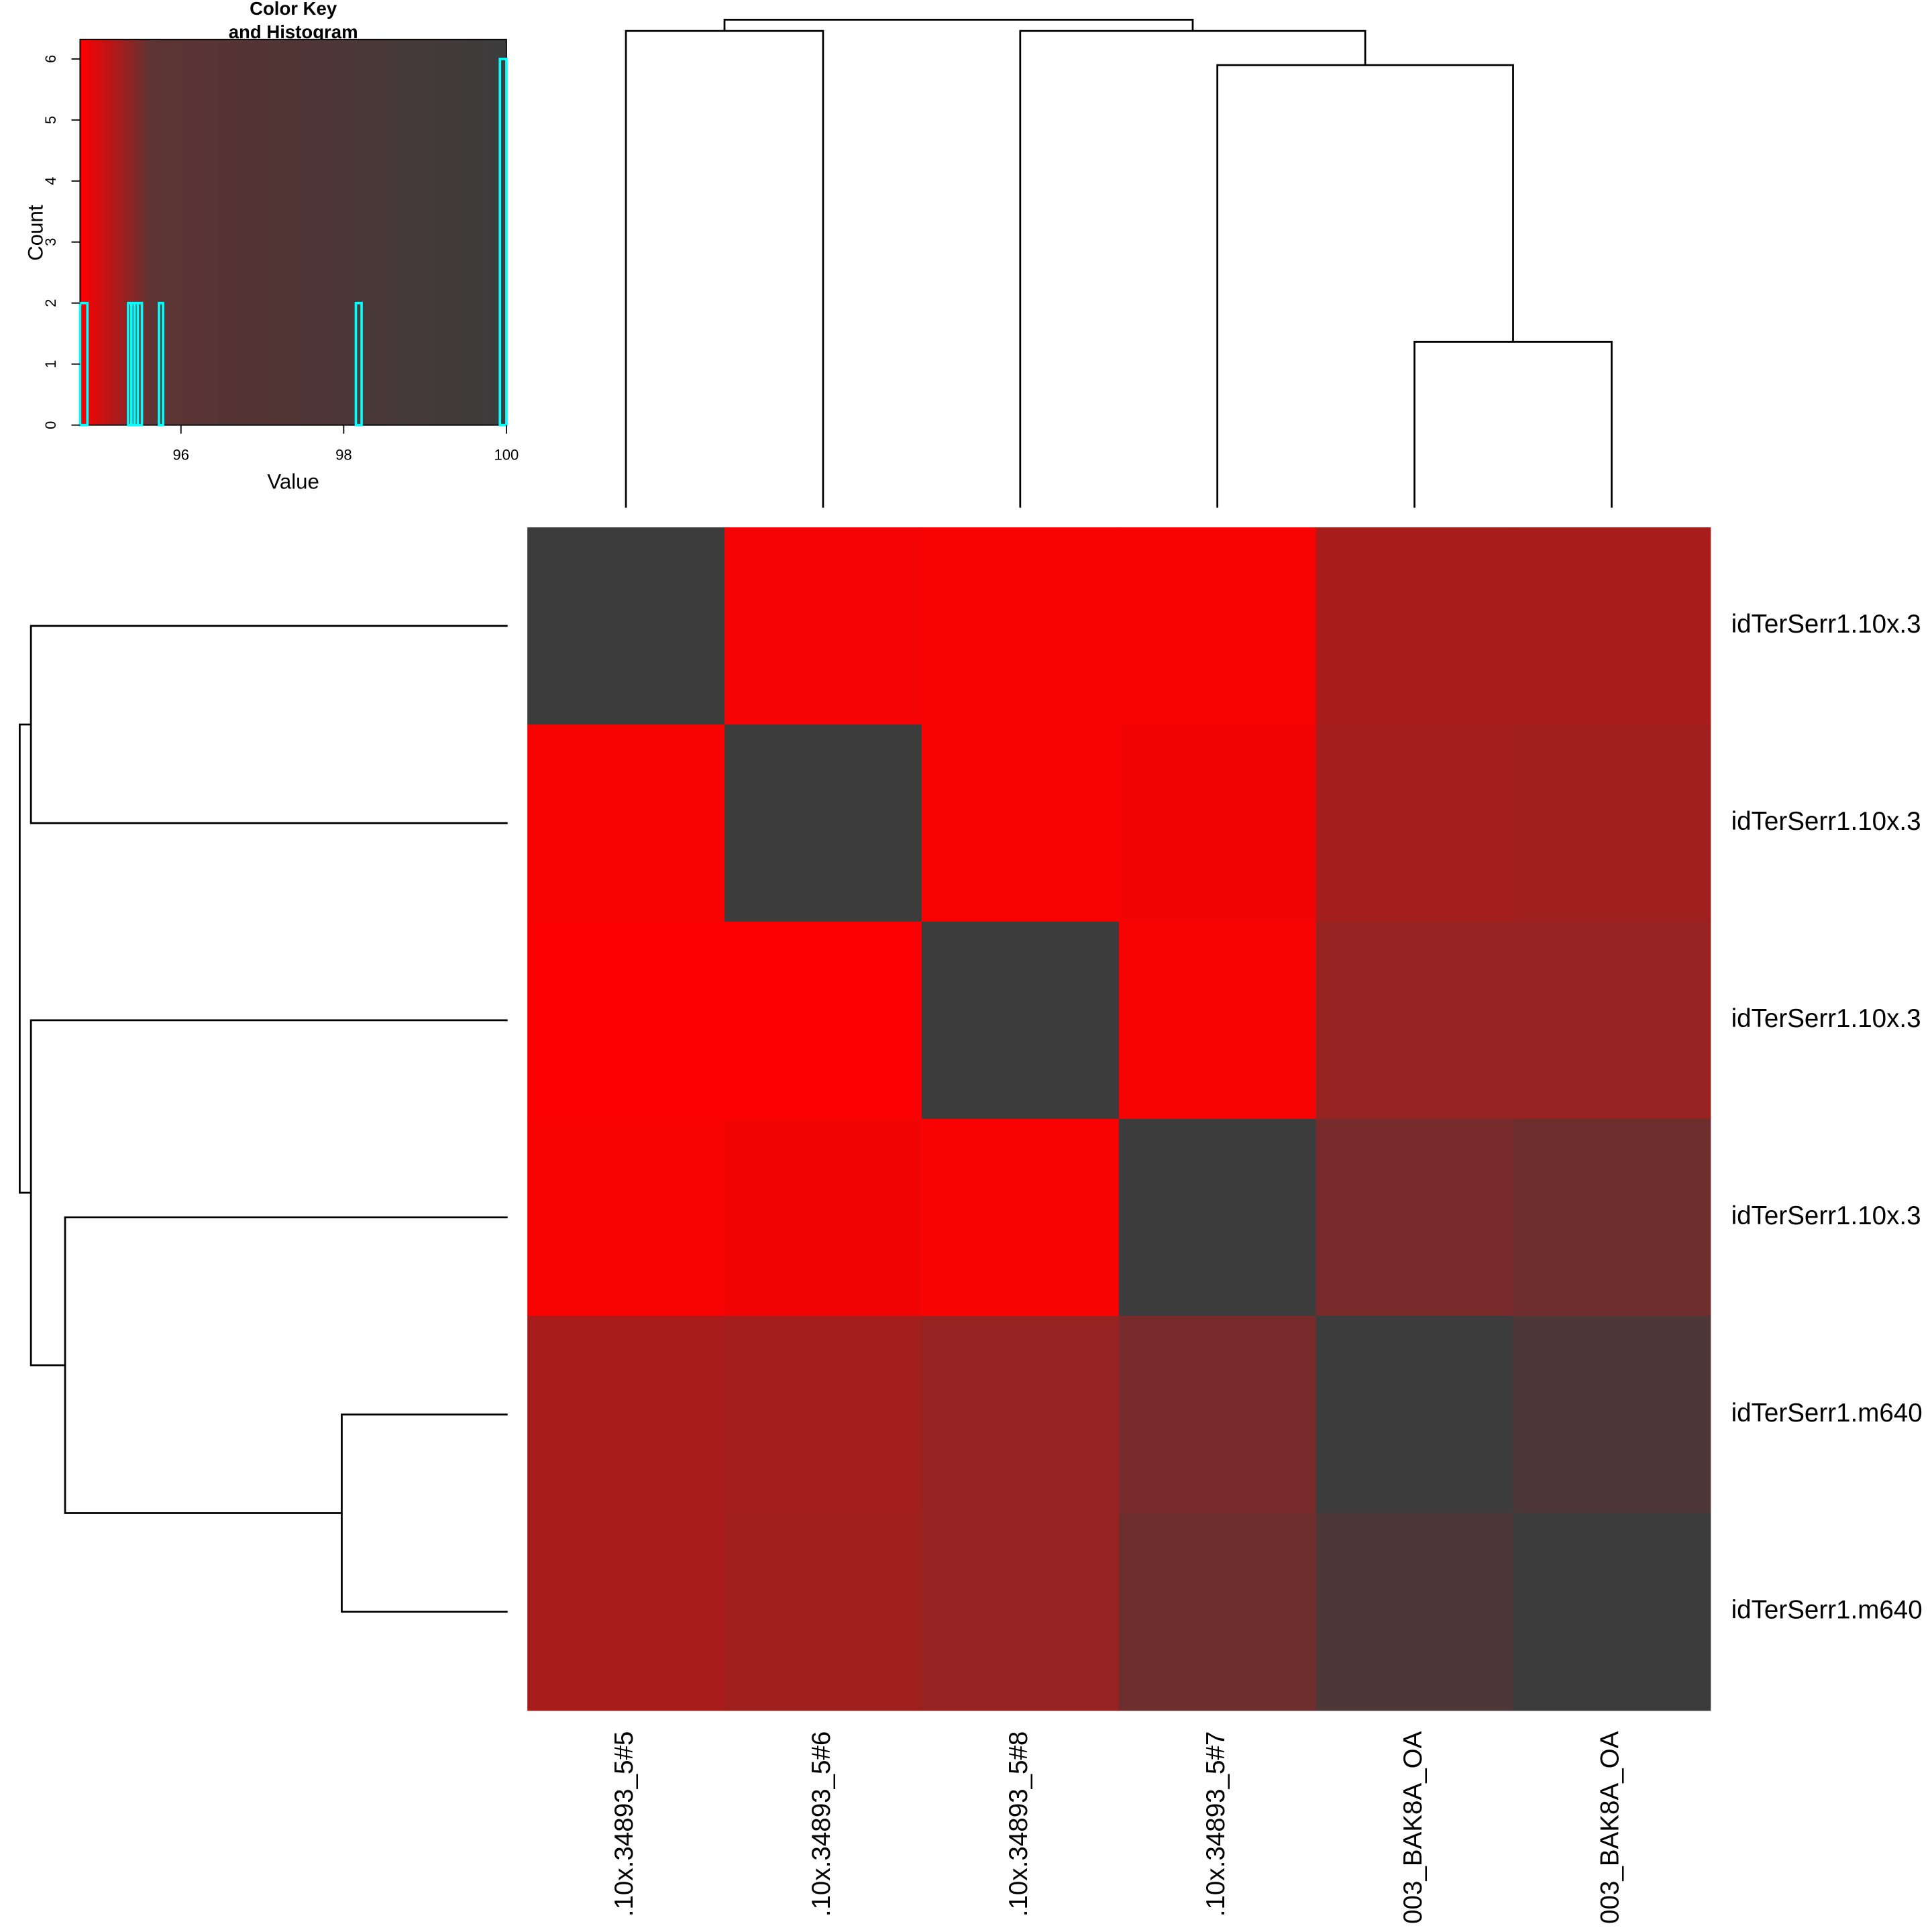 The width and height of the screenshot is (1932, 1932). Describe the element at coordinates (293, 31) in the screenshot. I see `key-subtitle: and Histogram` at that location.